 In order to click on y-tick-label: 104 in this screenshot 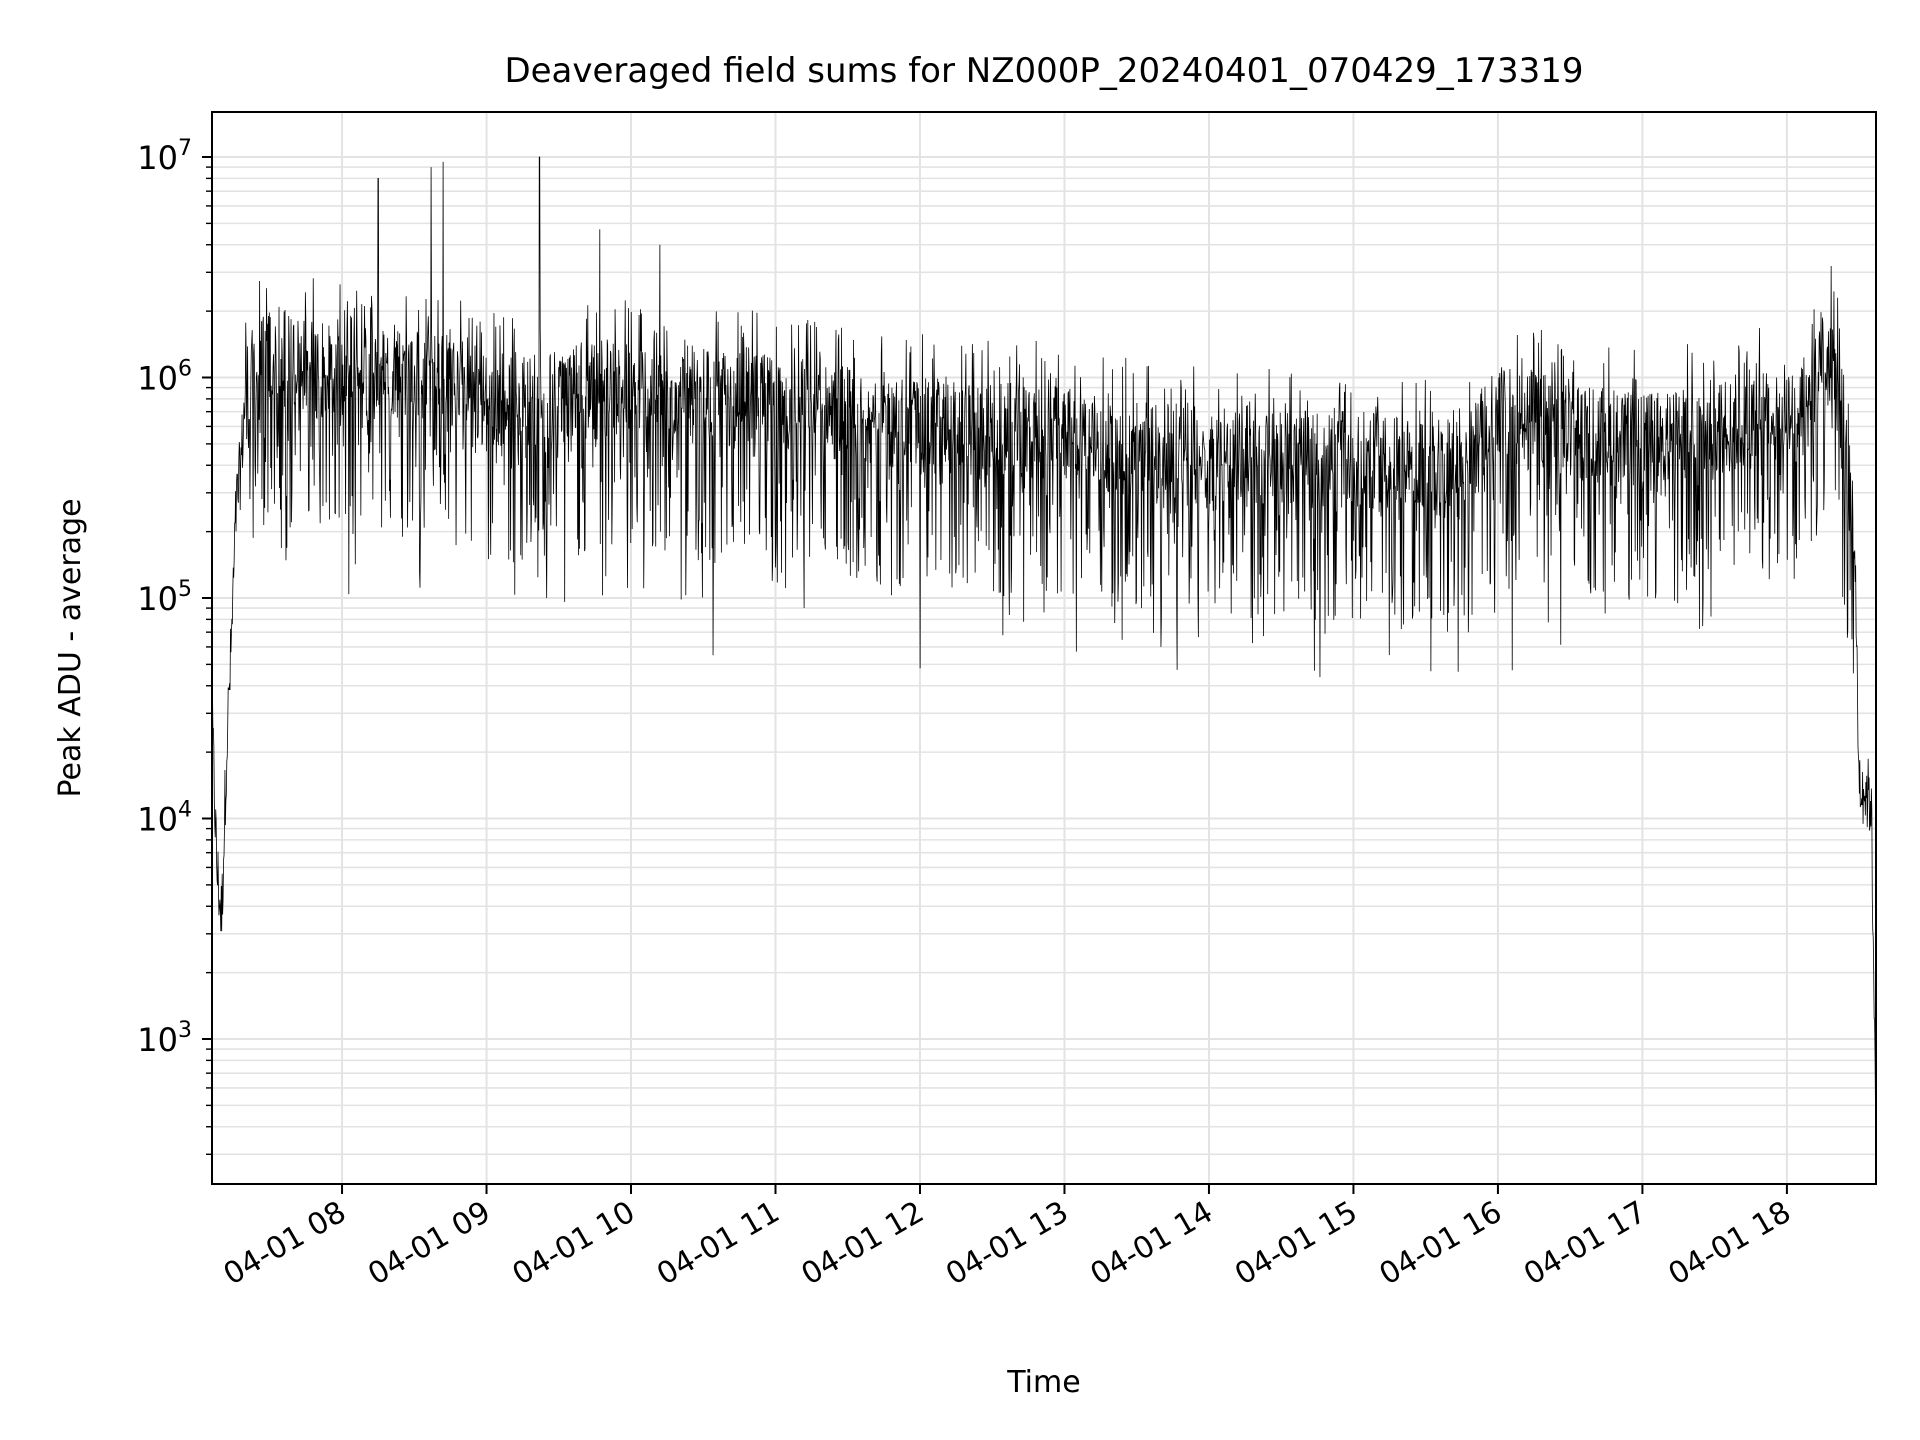, I will do `click(164, 818)`.